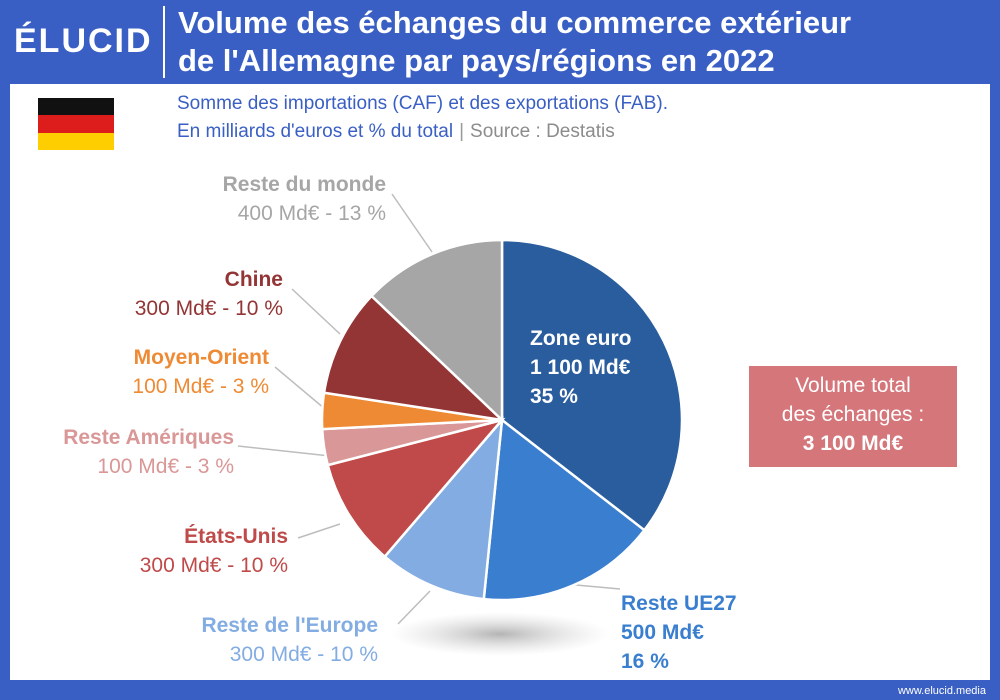 The height and width of the screenshot is (700, 1000). I want to click on logo-divider, so click(164, 42).